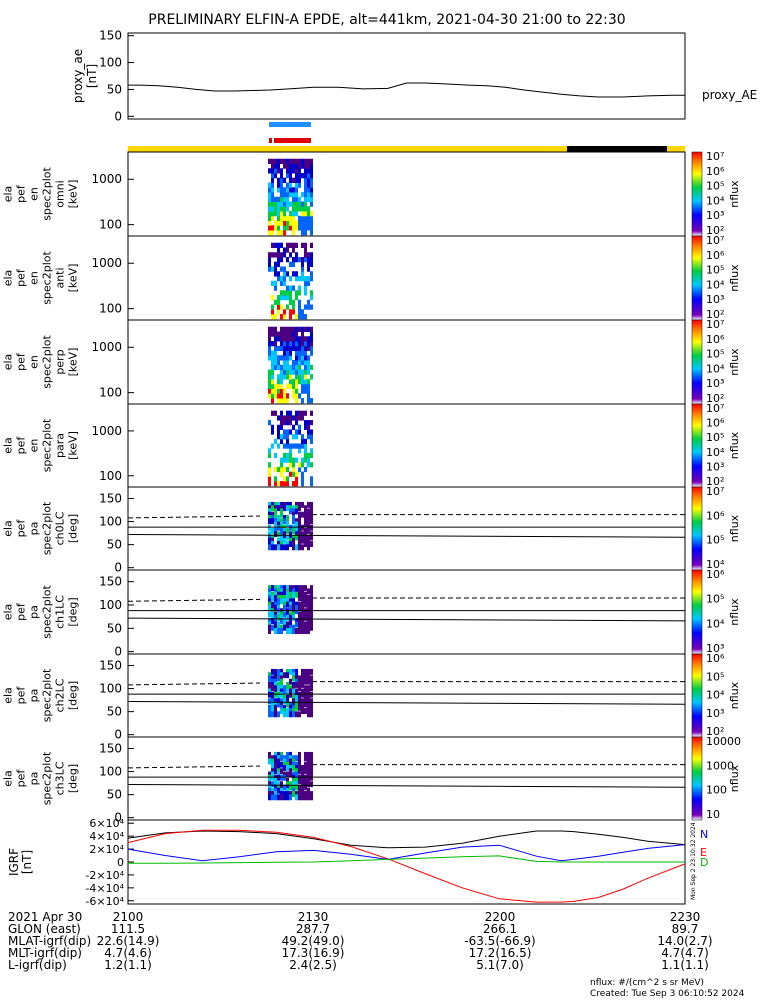 The image size is (775, 1000). I want to click on ae-y-tick-label: 150, so click(110, 36).